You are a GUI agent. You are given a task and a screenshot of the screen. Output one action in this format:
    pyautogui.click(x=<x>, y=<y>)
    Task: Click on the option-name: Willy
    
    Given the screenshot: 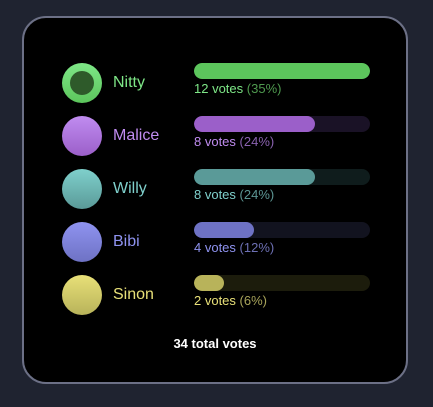 What is the action you would take?
    pyautogui.click(x=130, y=188)
    